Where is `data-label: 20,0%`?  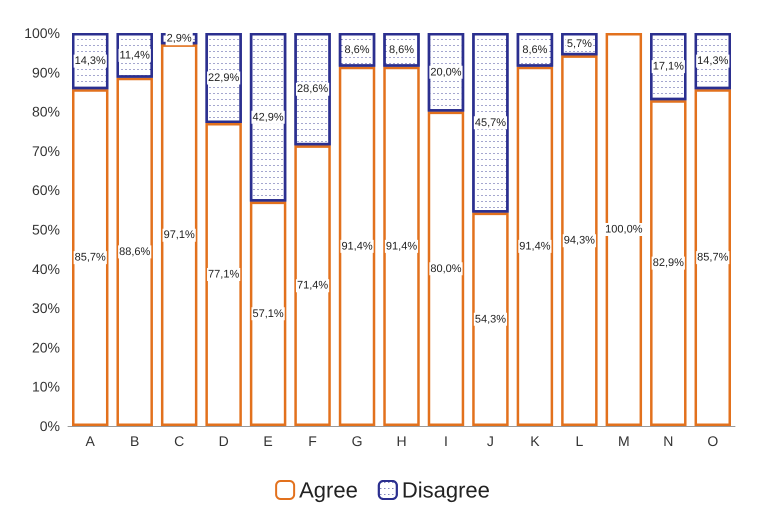
data-label: 20,0% is located at coordinates (446, 72).